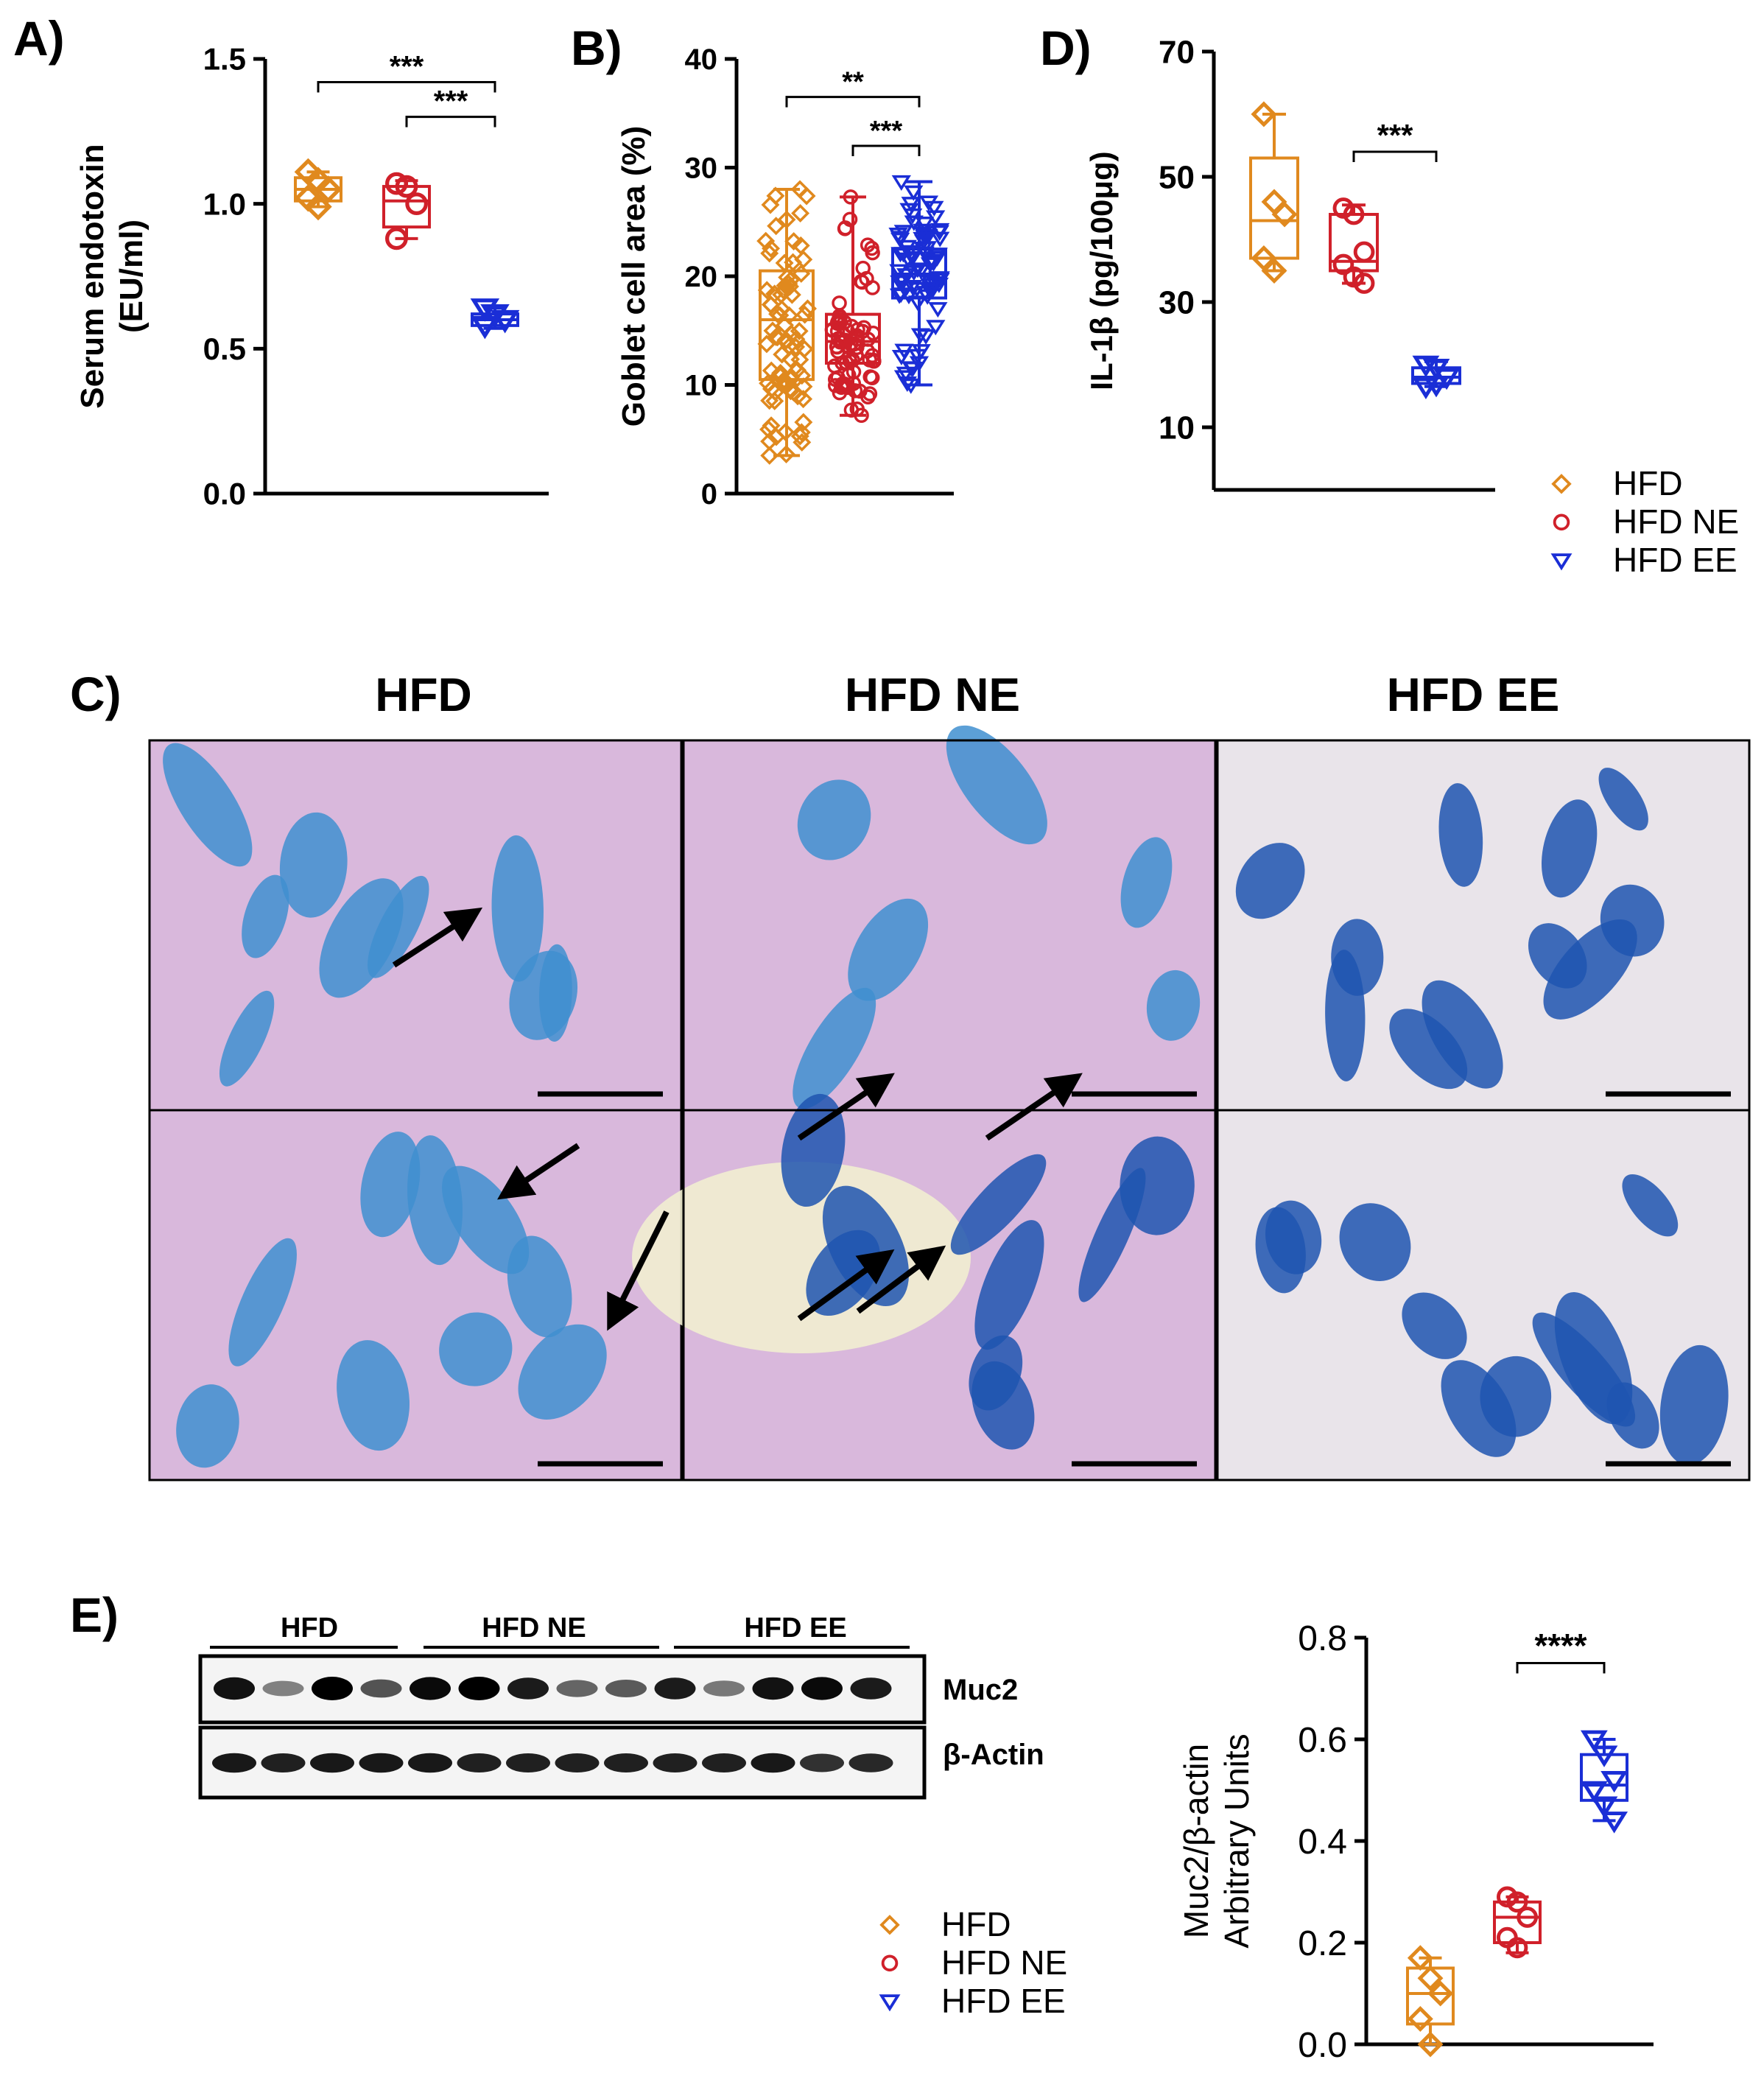 Image resolution: width=1764 pixels, height=2076 pixels. I want to click on legend-label: HFD EE, so click(1675, 560).